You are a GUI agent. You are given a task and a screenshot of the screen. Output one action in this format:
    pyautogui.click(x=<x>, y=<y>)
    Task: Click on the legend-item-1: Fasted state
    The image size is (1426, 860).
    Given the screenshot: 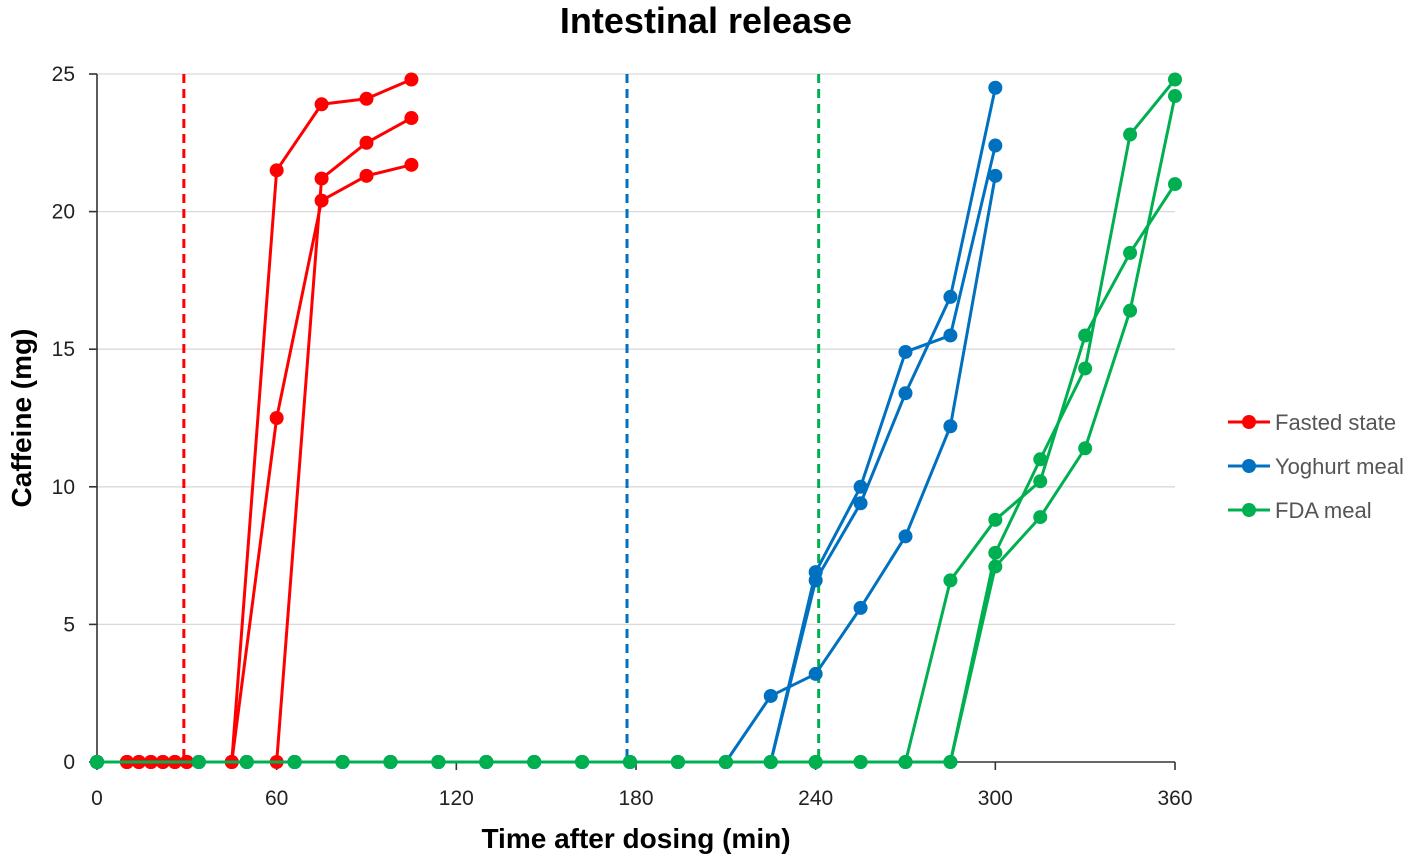 What is the action you would take?
    pyautogui.click(x=1312, y=422)
    